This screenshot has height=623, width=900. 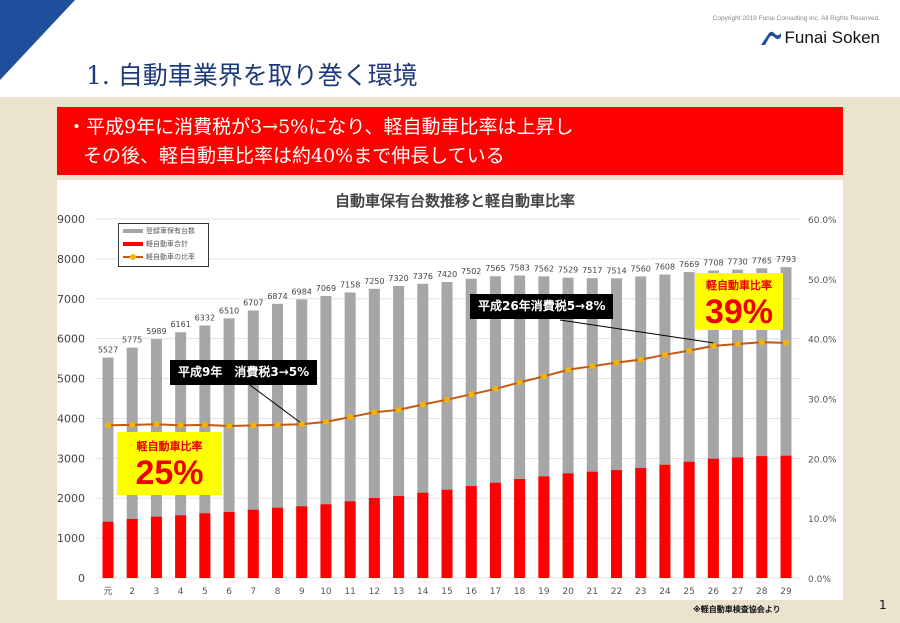 I want to click on y-tick-label: 5000, so click(x=71, y=379).